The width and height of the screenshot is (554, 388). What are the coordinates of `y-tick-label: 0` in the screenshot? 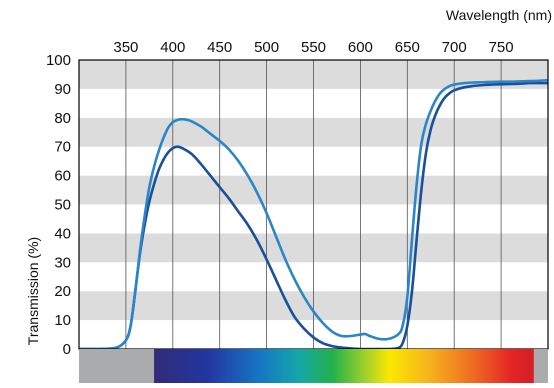 It's located at (67, 349).